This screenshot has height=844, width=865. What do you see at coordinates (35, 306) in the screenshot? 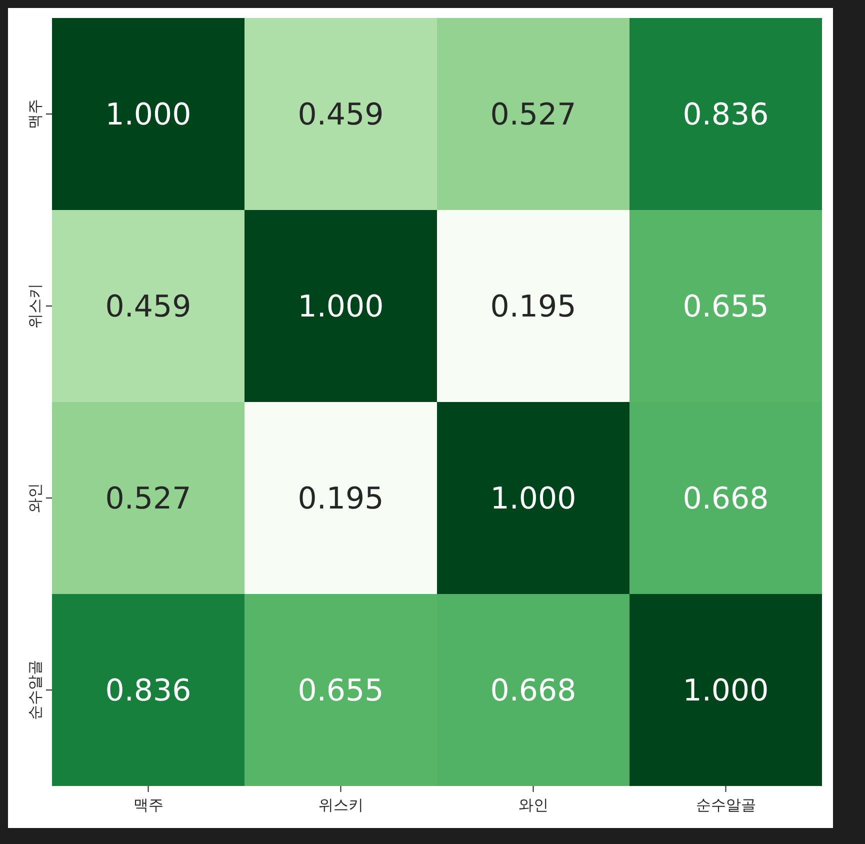
I see `y-tick-label: 위스키` at bounding box center [35, 306].